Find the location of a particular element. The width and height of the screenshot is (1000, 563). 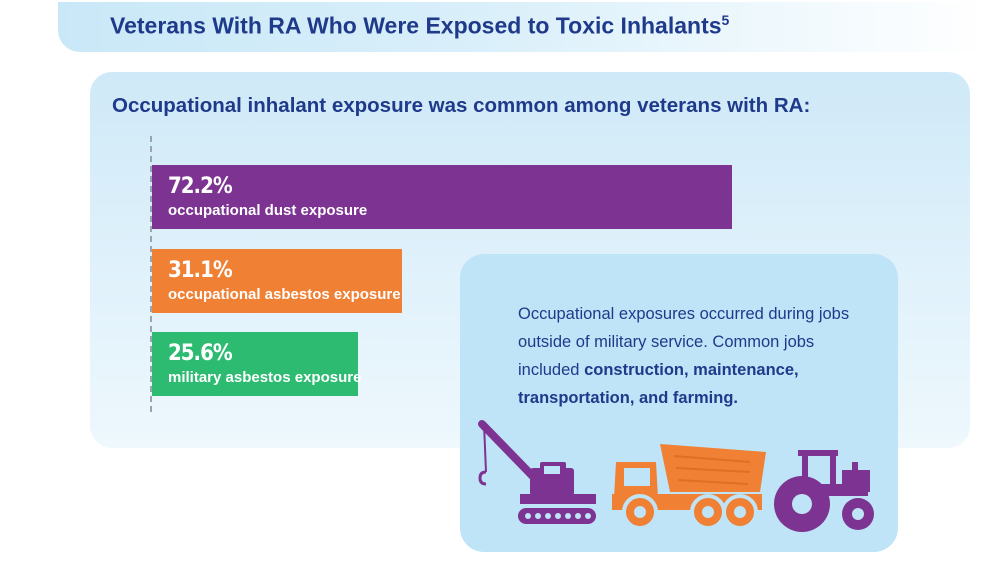

bar-category-label: occupational dust exposure is located at coordinates (268, 210).